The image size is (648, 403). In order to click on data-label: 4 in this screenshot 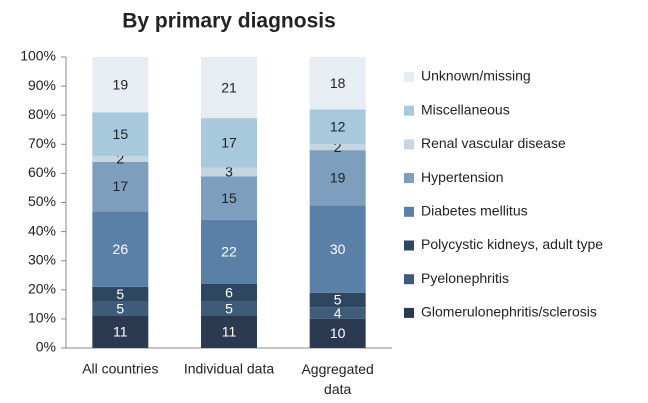, I will do `click(338, 313)`.